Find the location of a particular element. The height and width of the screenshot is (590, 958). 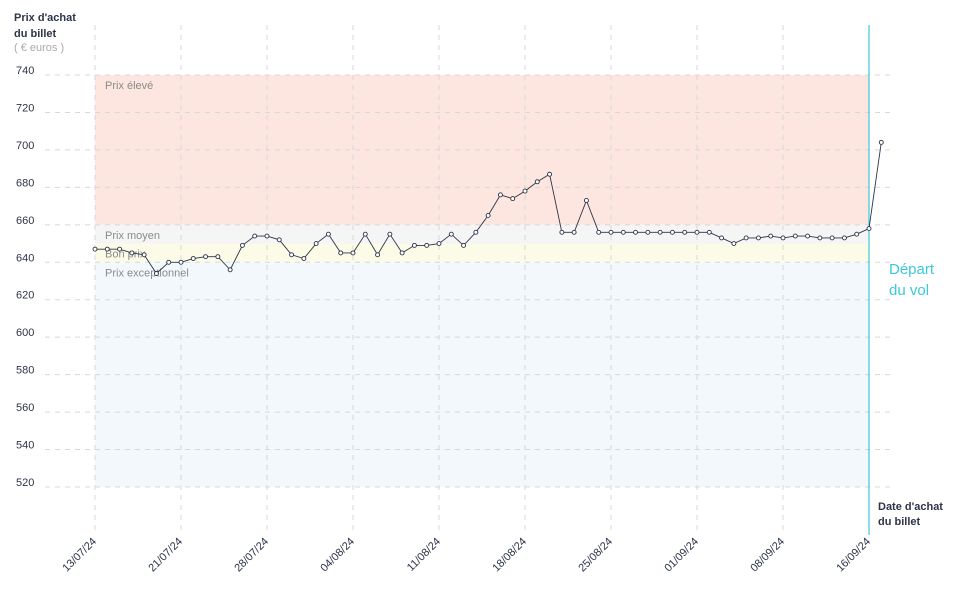

y-tick-label: 740 is located at coordinates (25, 71).